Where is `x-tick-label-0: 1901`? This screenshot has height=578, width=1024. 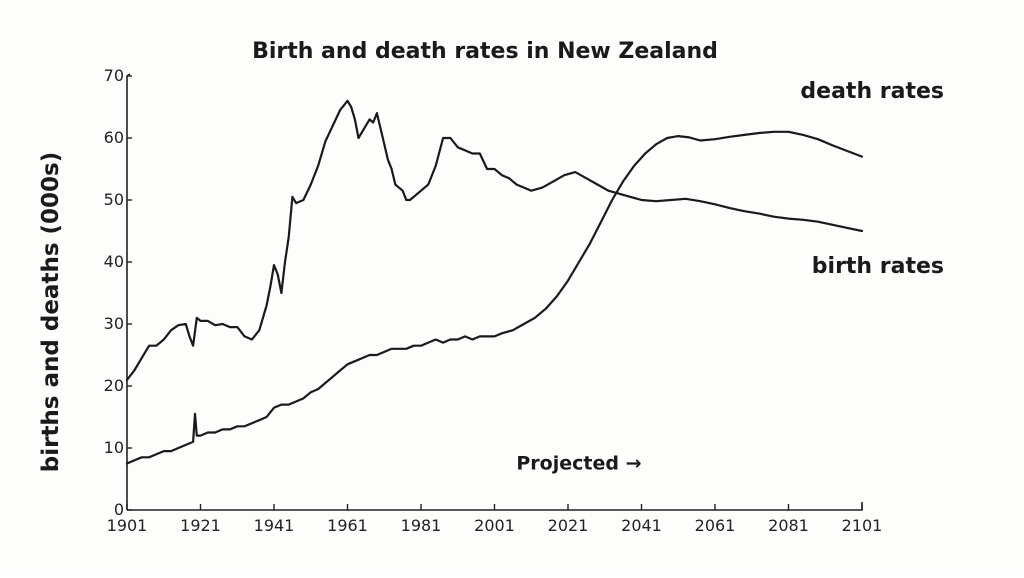 x-tick-label-0: 1901 is located at coordinates (127, 525).